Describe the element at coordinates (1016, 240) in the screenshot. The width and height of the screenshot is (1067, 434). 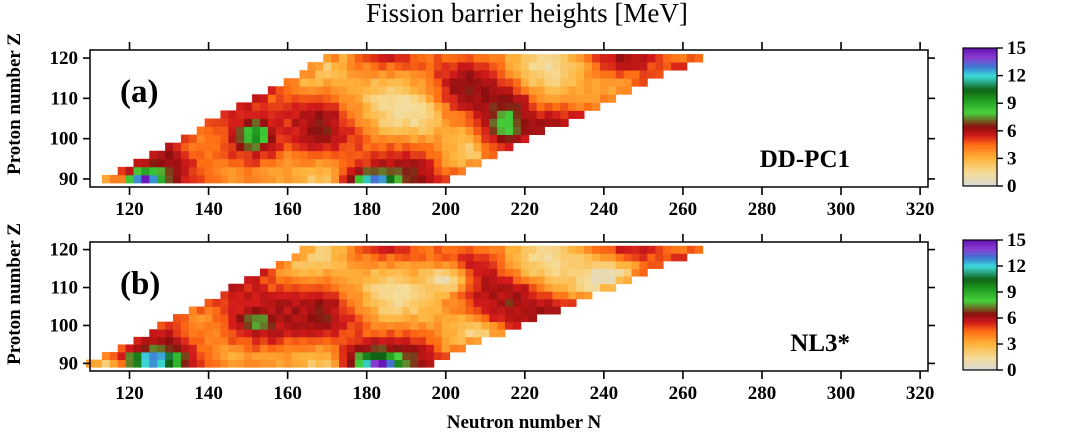
I see `colorbar-tick-label: 15` at that location.